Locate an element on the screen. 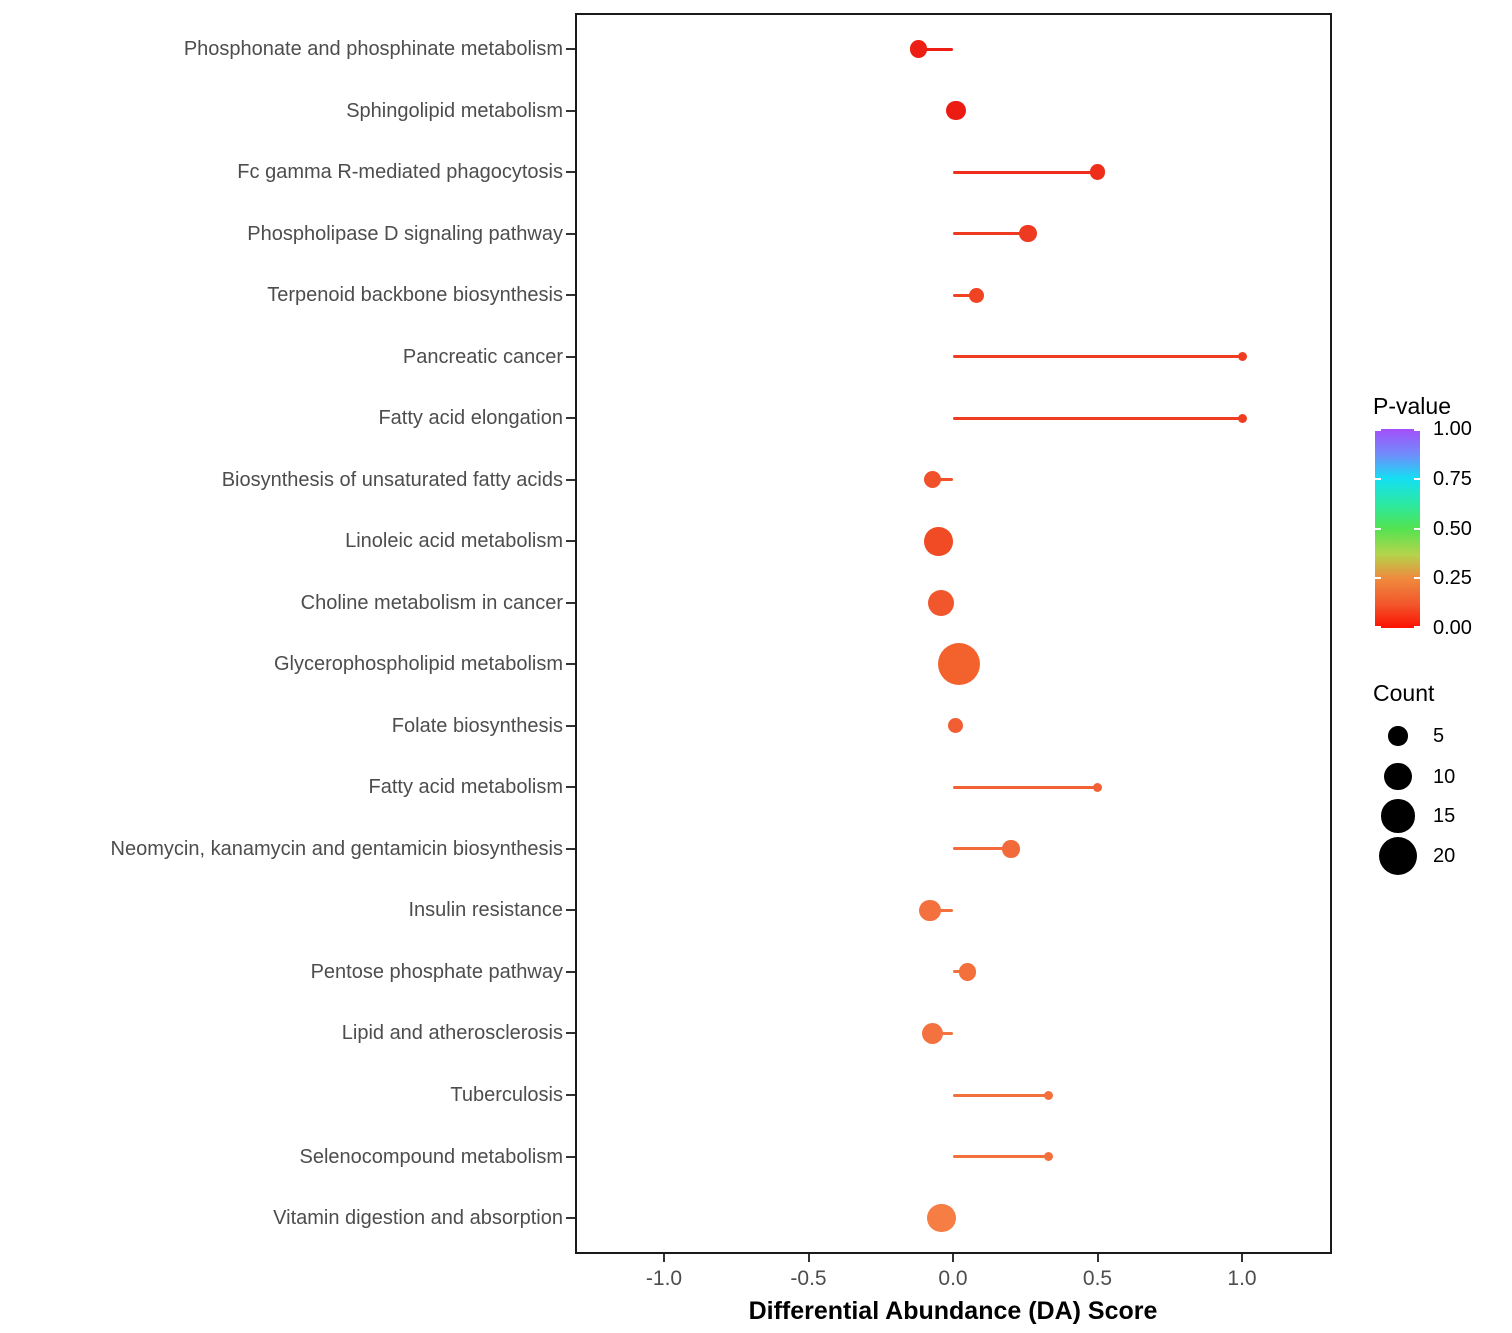 The width and height of the screenshot is (1512, 1333). pvalue-legend-title: P-value is located at coordinates (1412, 406).